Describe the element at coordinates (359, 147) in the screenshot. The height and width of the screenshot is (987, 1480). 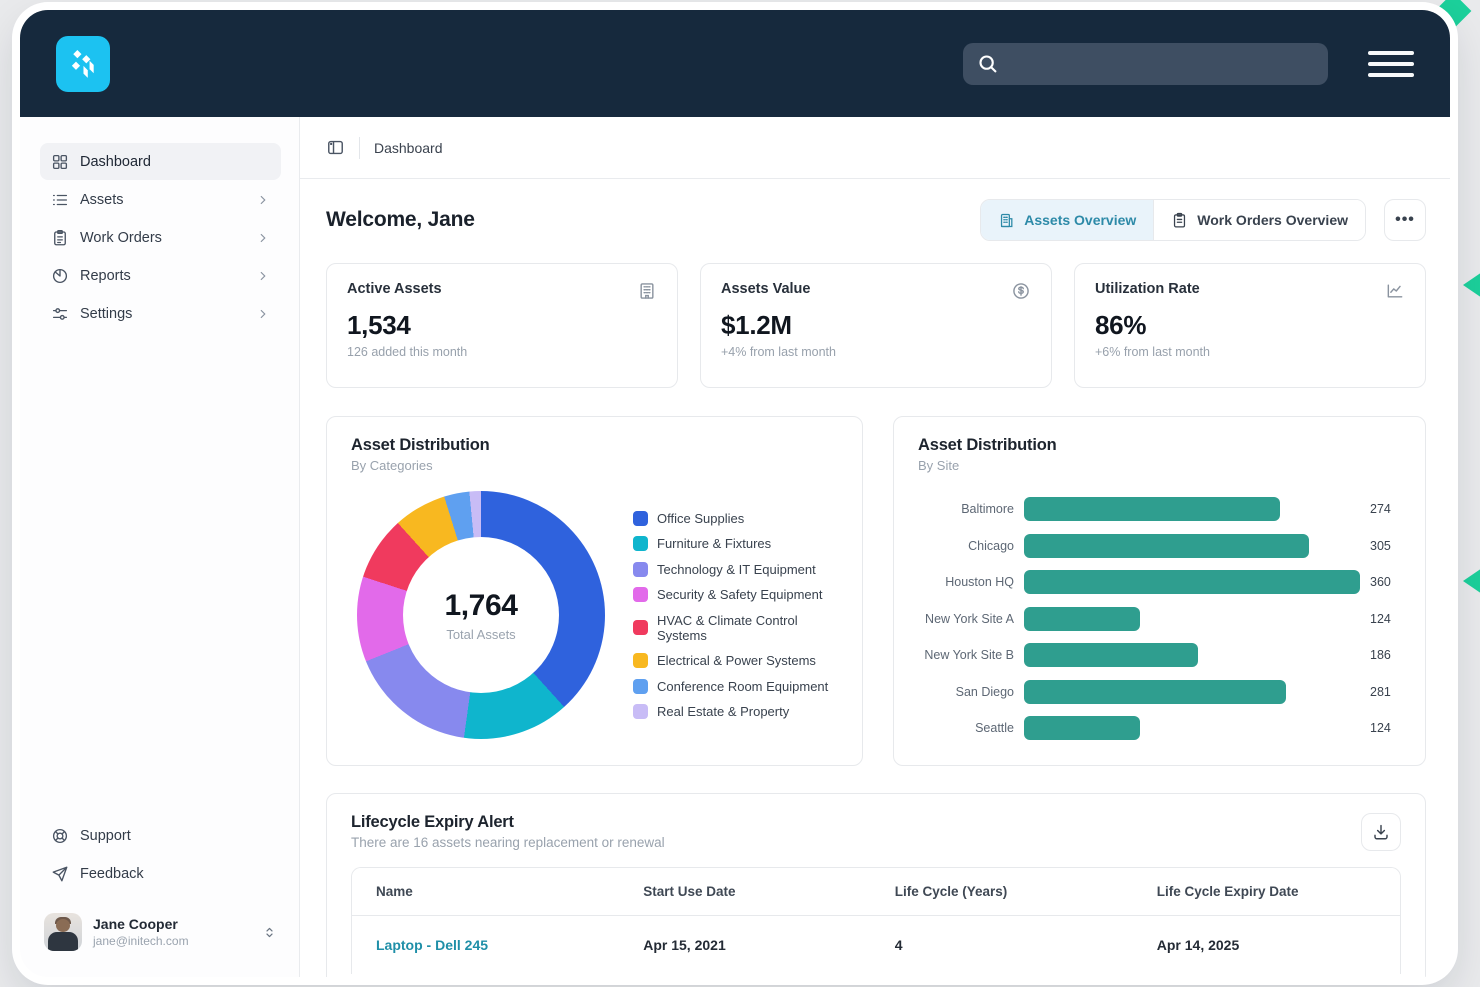
I see `breadcrumb-divider` at that location.